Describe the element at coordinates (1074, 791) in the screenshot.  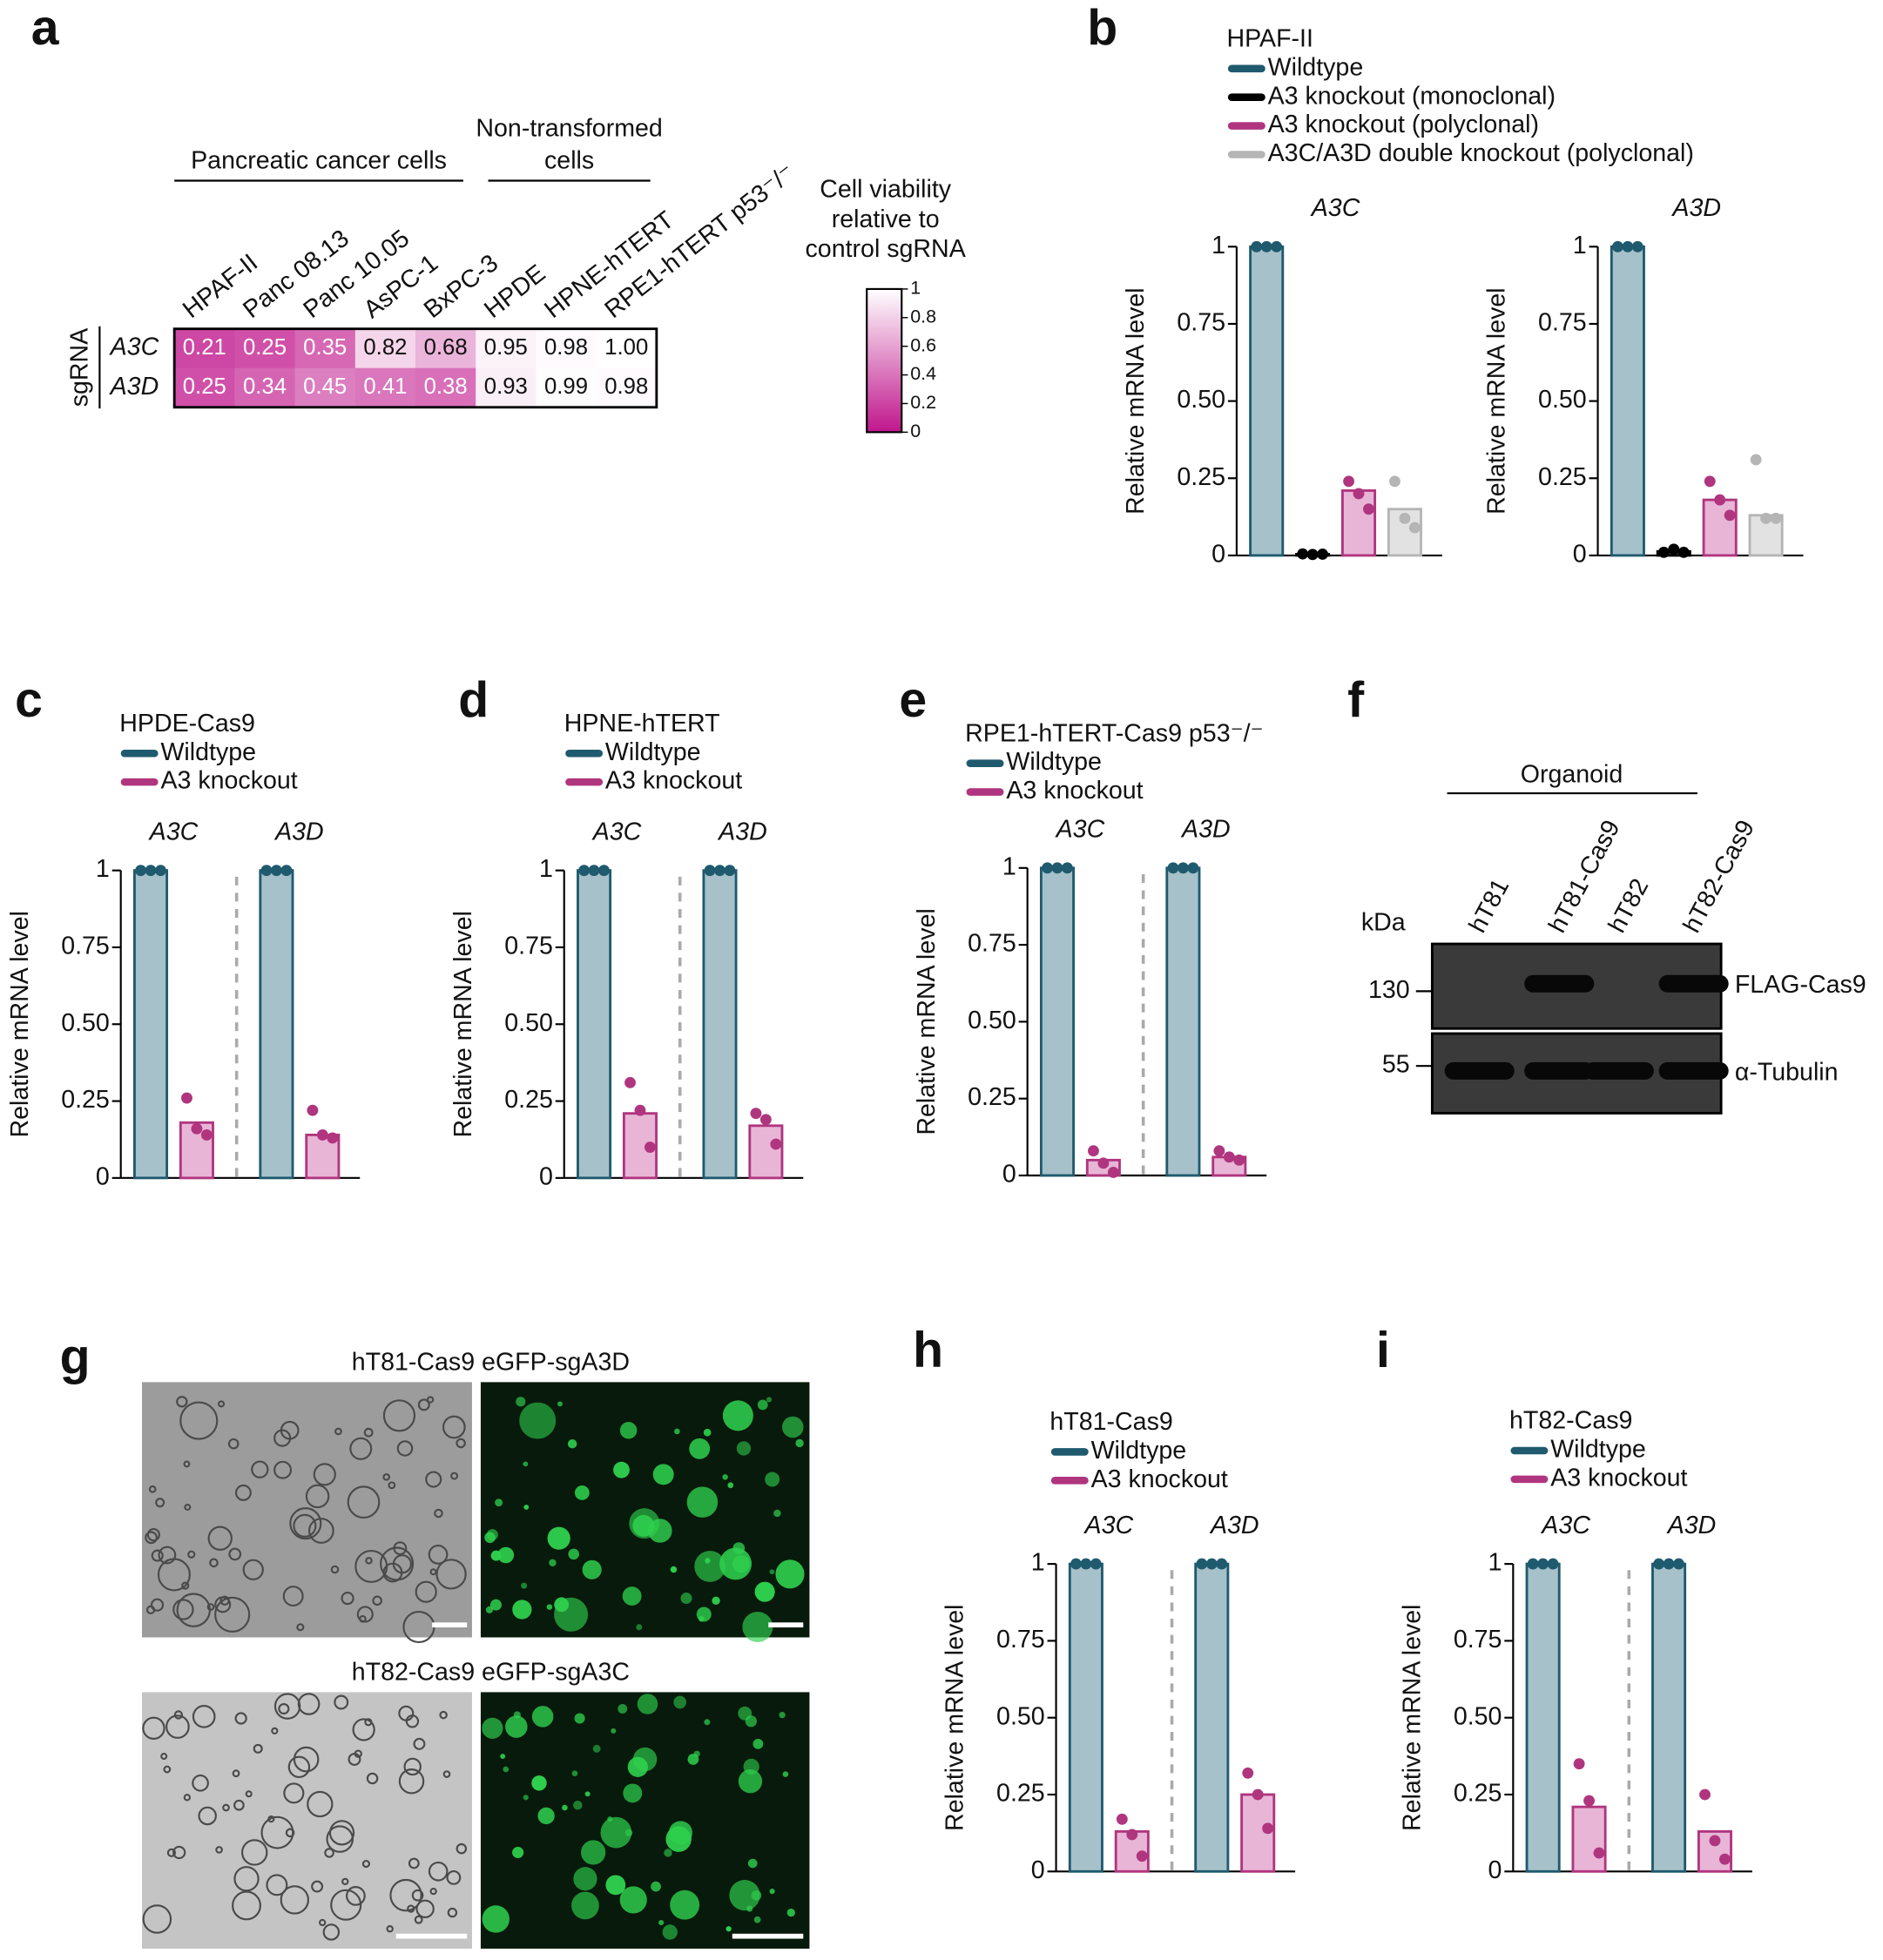
I see `legend-label: A3 knockout` at that location.